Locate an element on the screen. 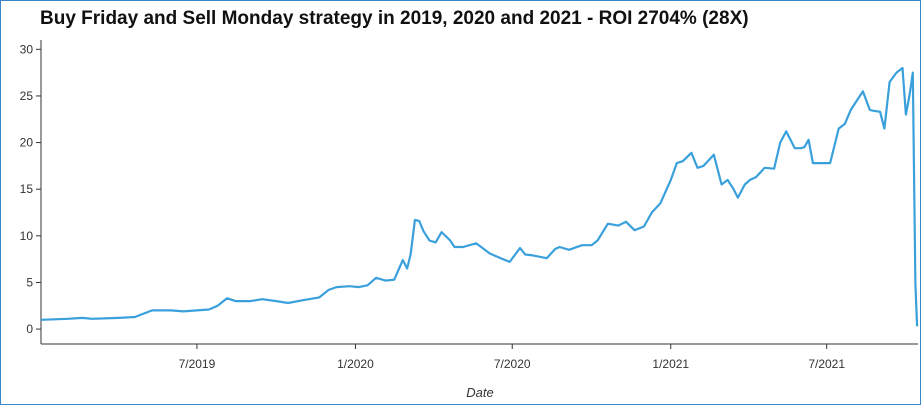 The height and width of the screenshot is (405, 921). x-axis-ticks: 7/2019 1/2020 7/2020 1/2021 7/2021 is located at coordinates (512, 357).